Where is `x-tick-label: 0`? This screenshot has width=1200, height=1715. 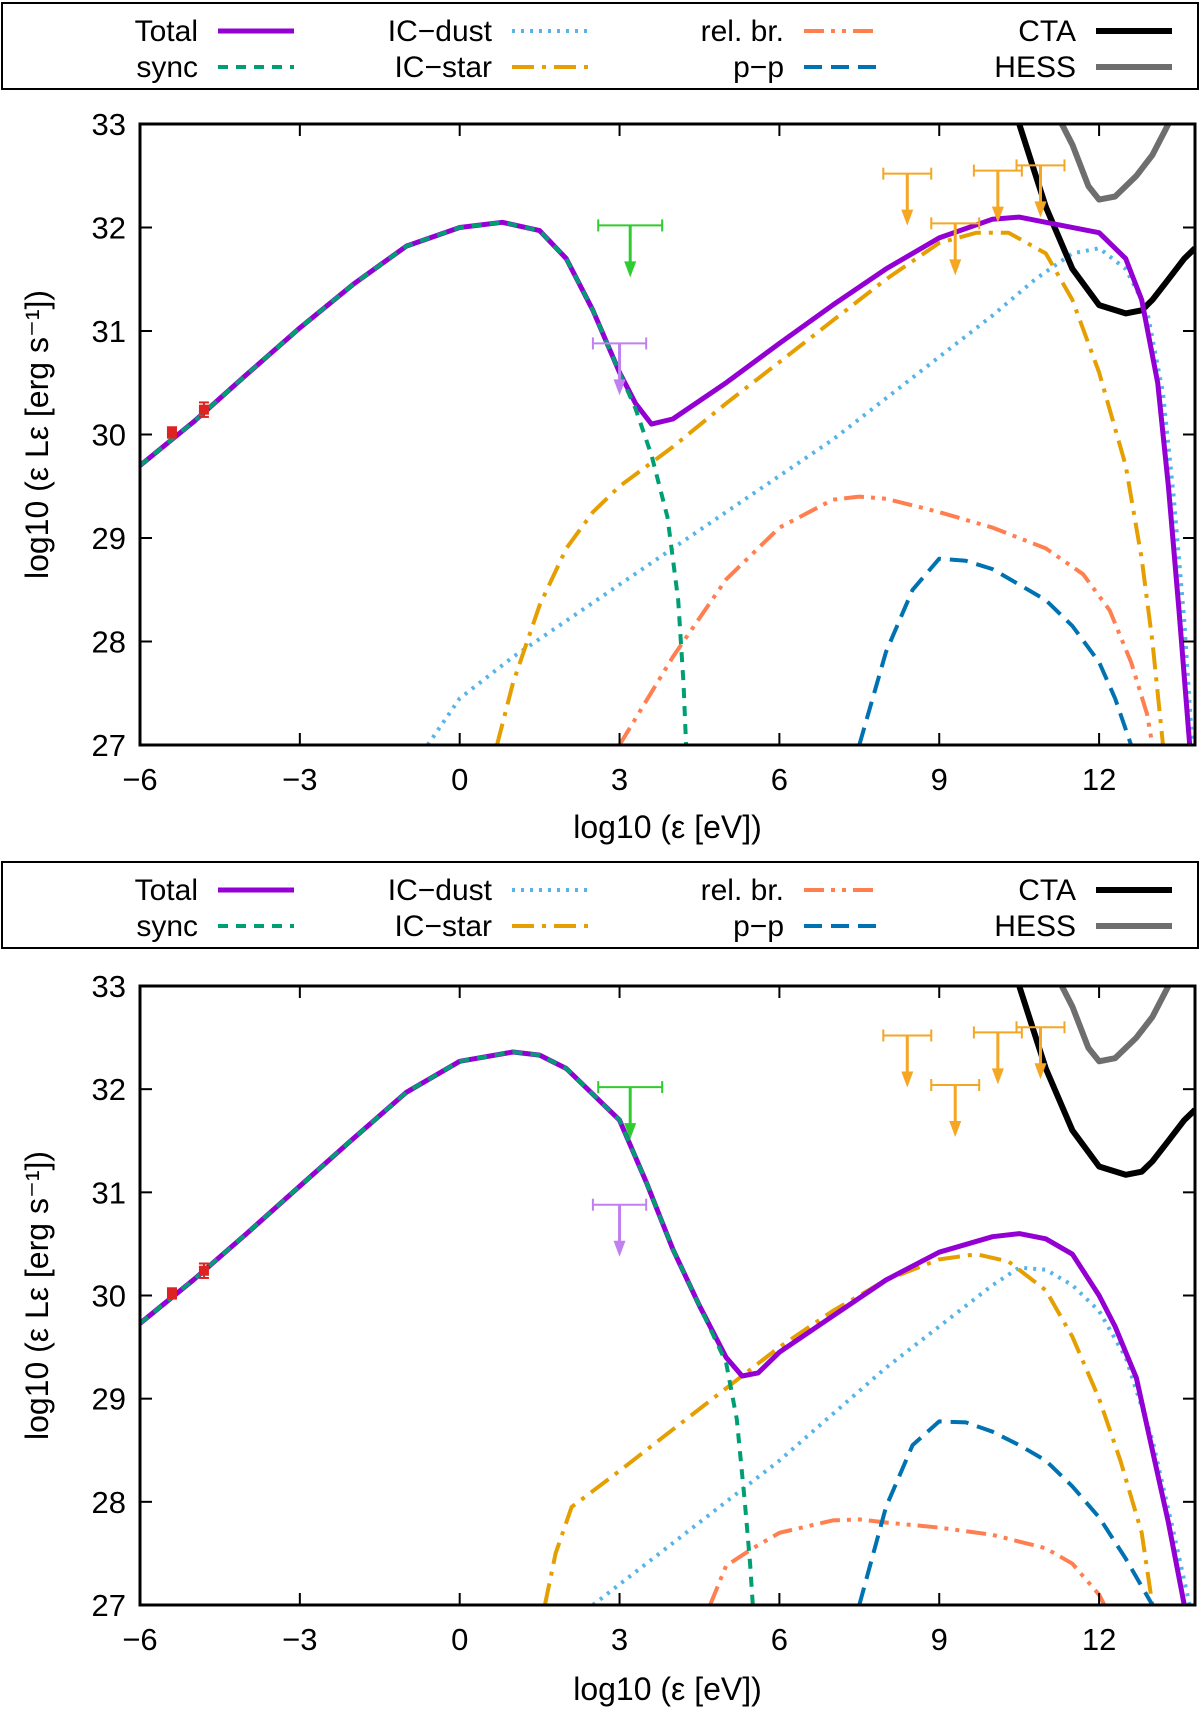 x-tick-label: 0 is located at coordinates (459, 779).